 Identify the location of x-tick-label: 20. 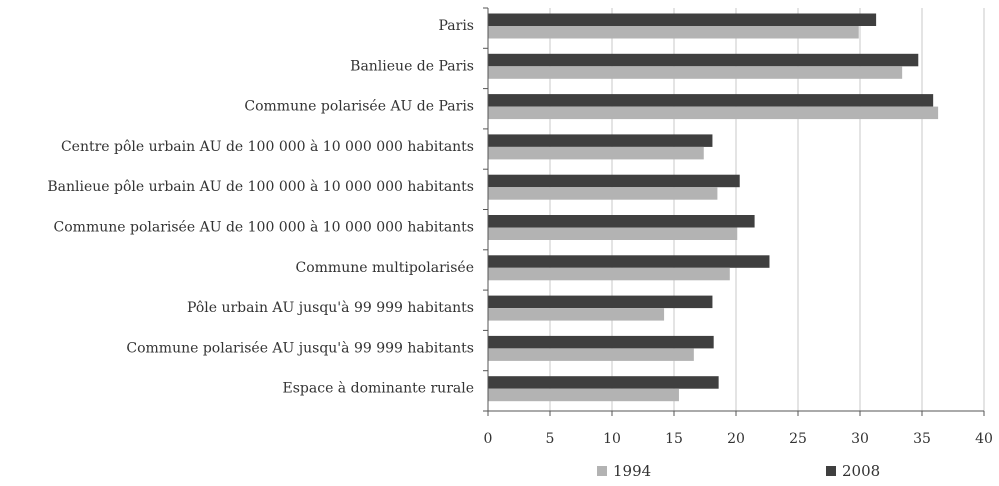
(736, 439).